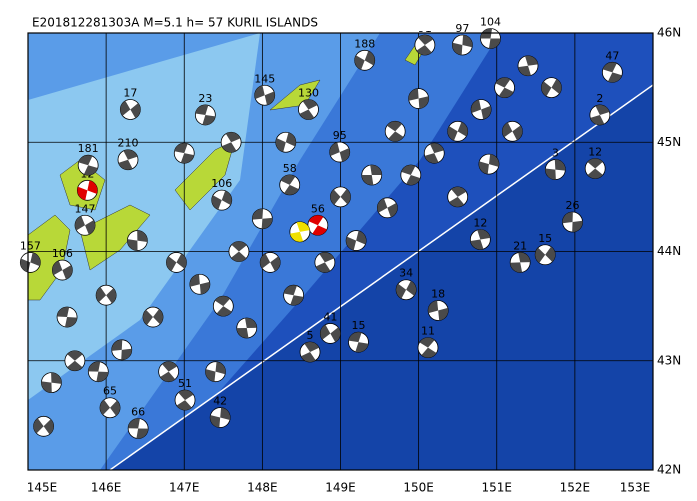 The image size is (697, 501). I want to click on event-label: 2, so click(599, 98).